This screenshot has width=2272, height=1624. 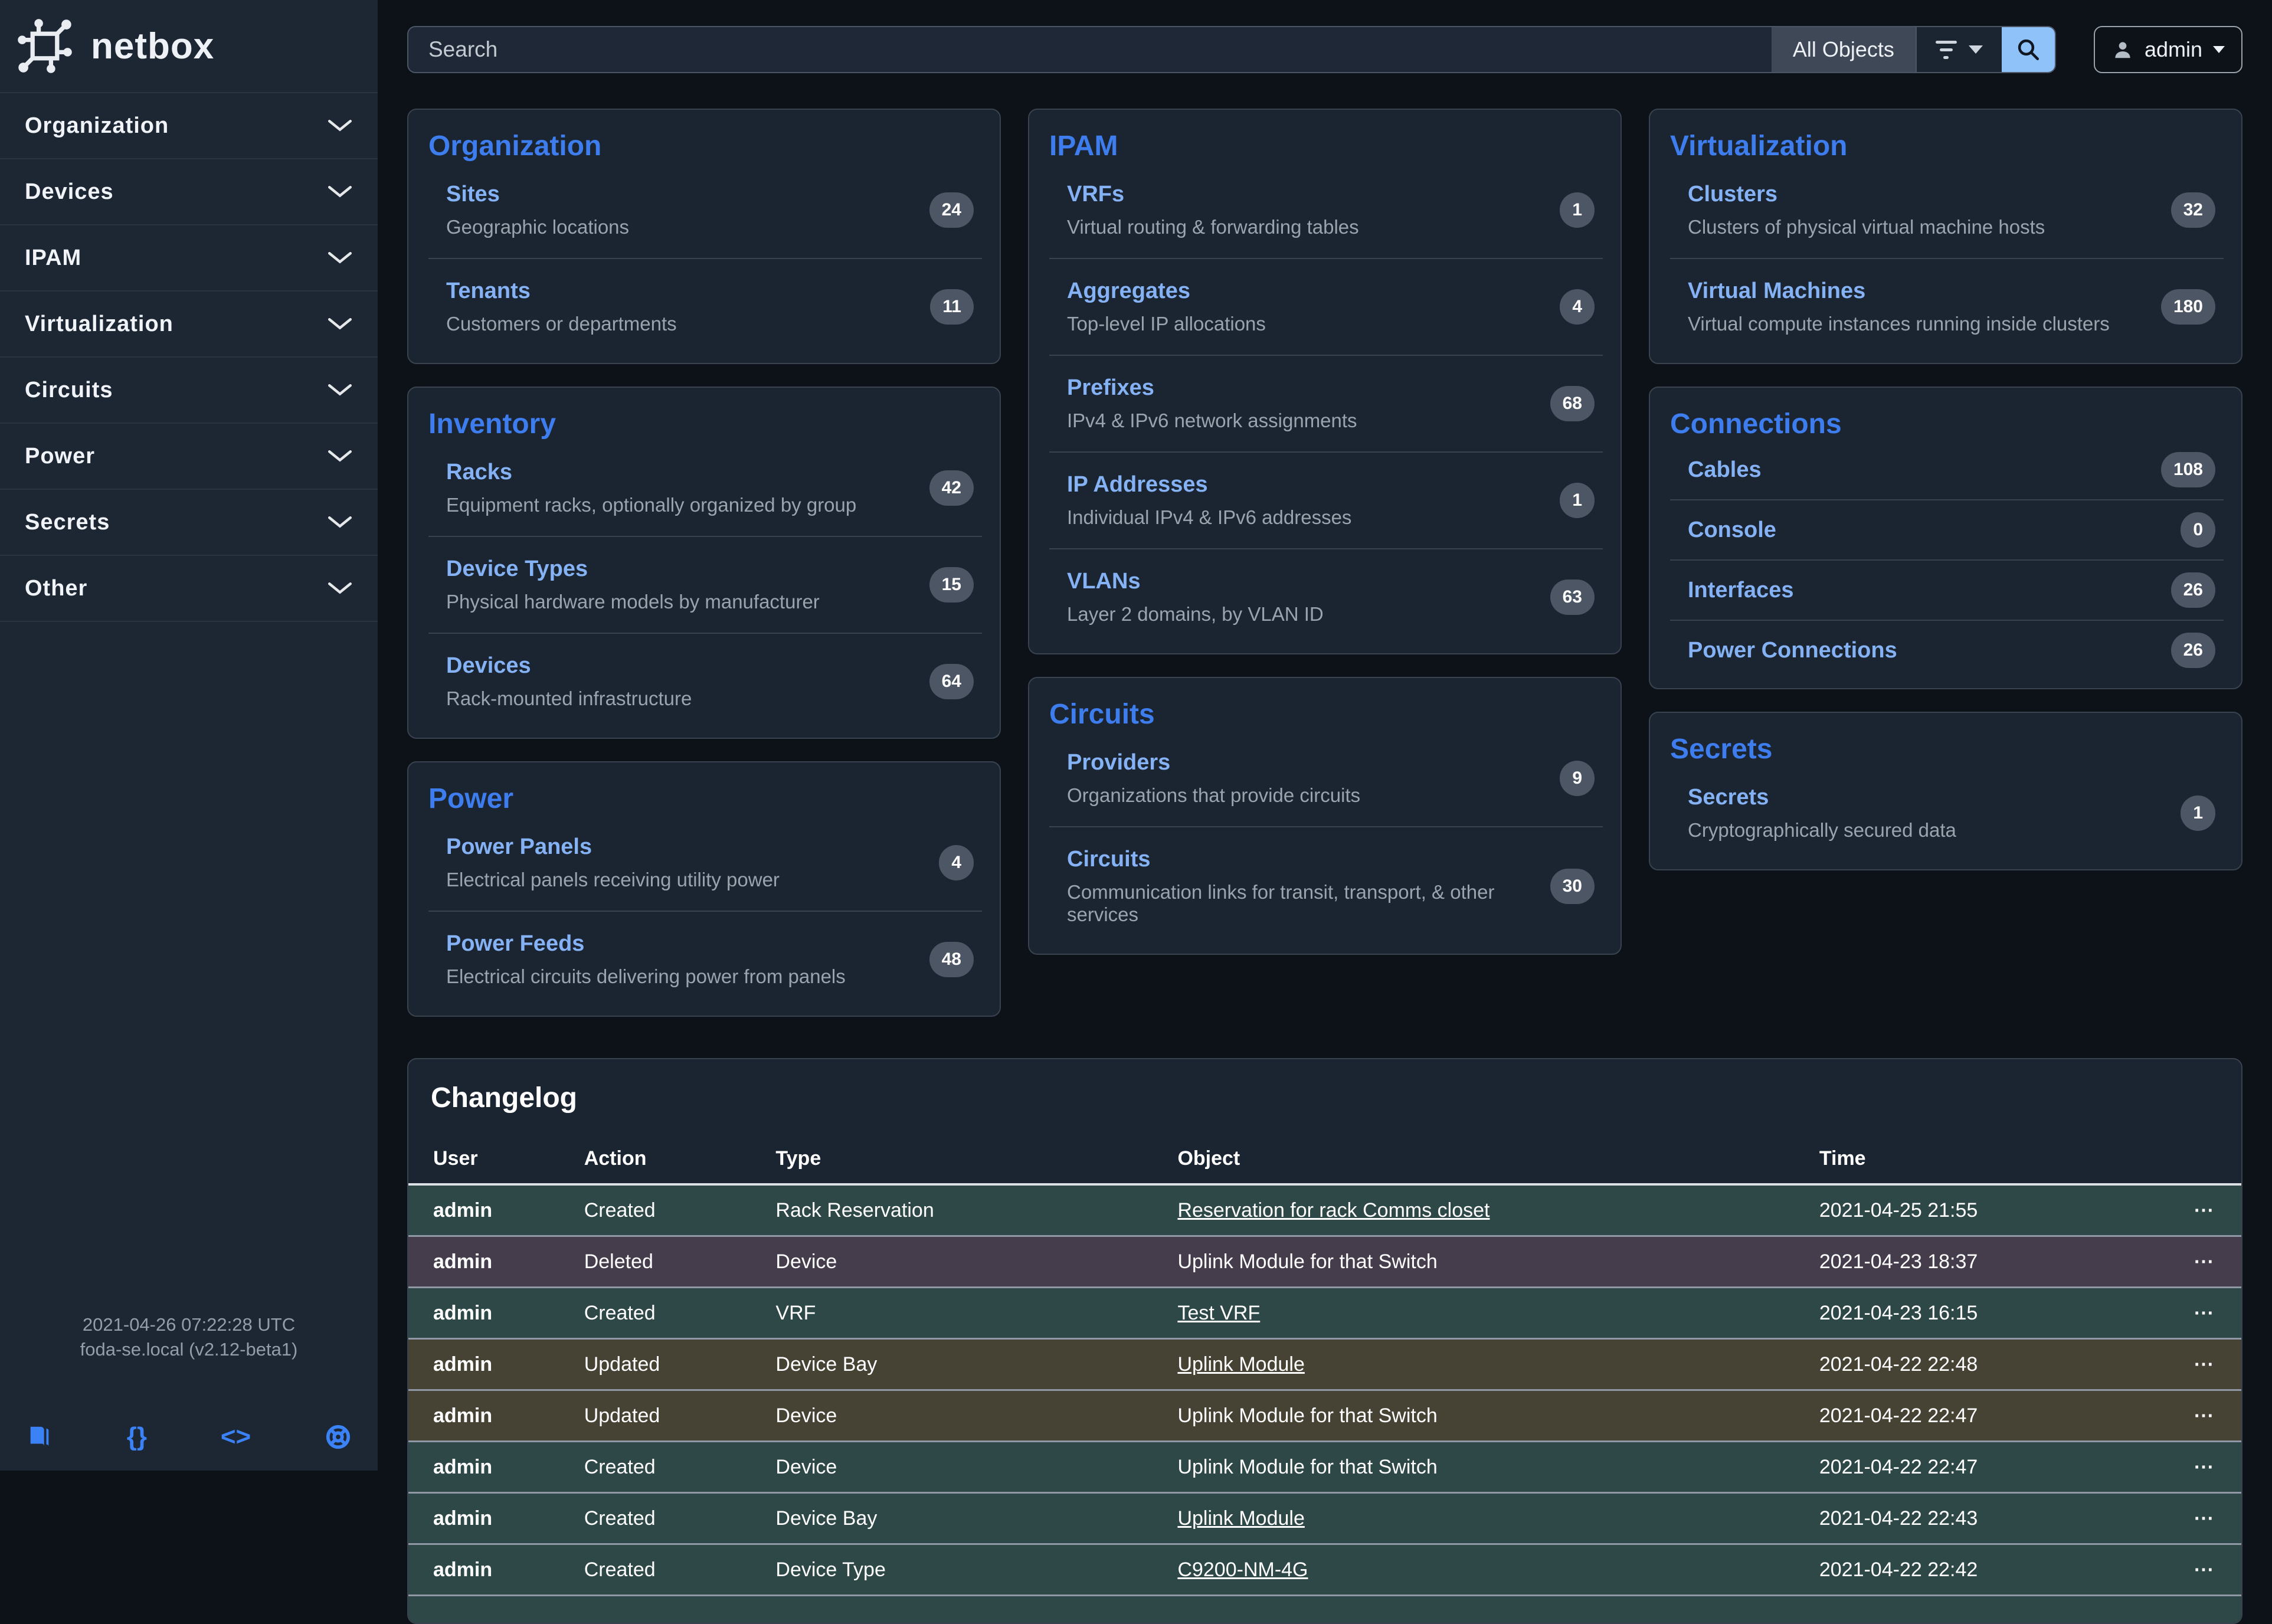 What do you see at coordinates (338, 1437) in the screenshot?
I see `lifering-icon` at bounding box center [338, 1437].